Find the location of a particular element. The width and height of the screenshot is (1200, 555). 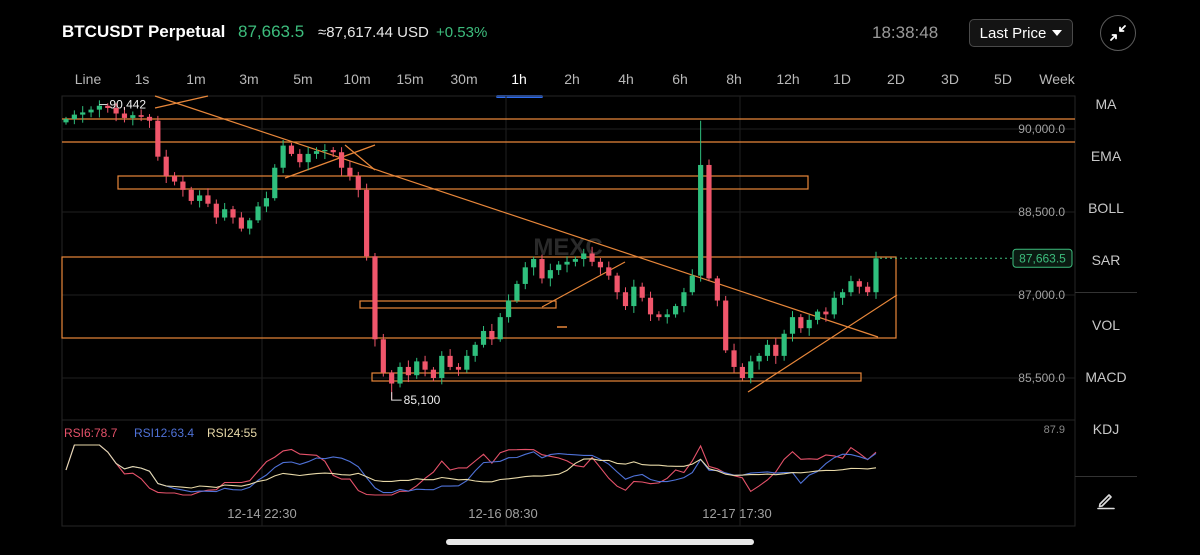

tab-8h: 8h is located at coordinates (734, 79).